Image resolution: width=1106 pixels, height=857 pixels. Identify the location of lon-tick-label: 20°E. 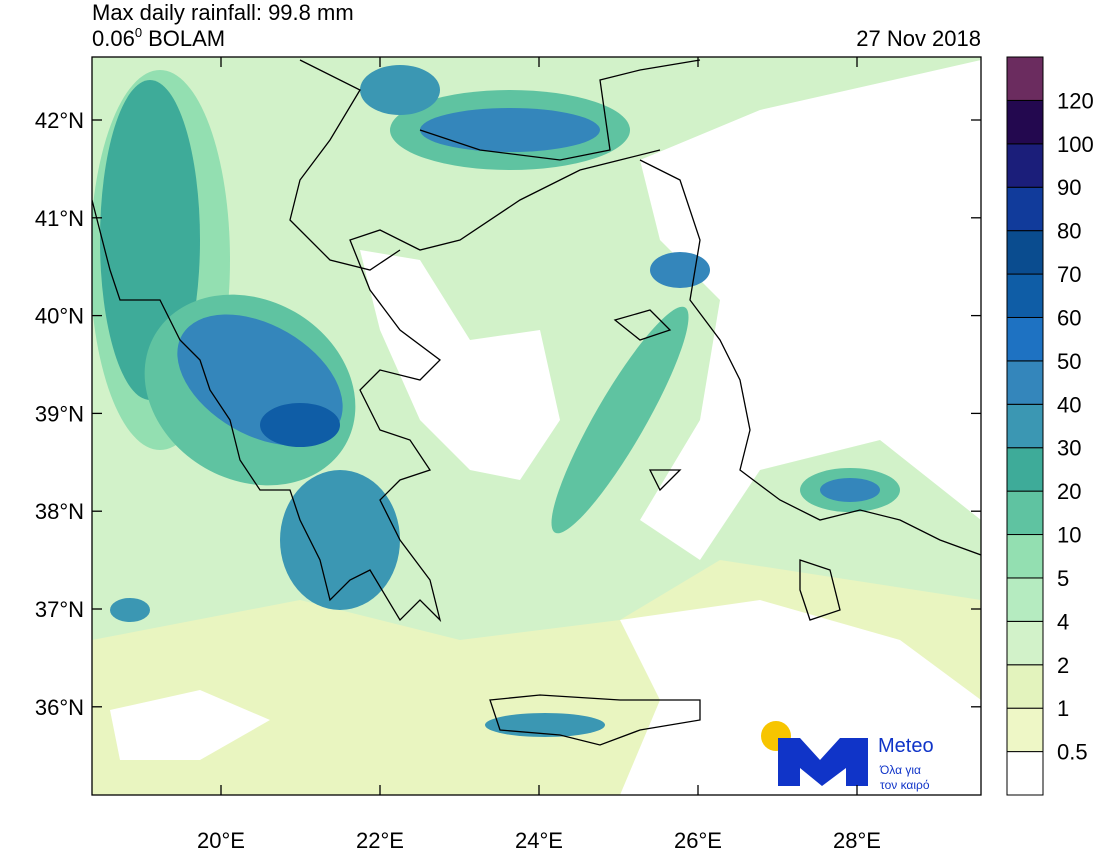
(221, 840).